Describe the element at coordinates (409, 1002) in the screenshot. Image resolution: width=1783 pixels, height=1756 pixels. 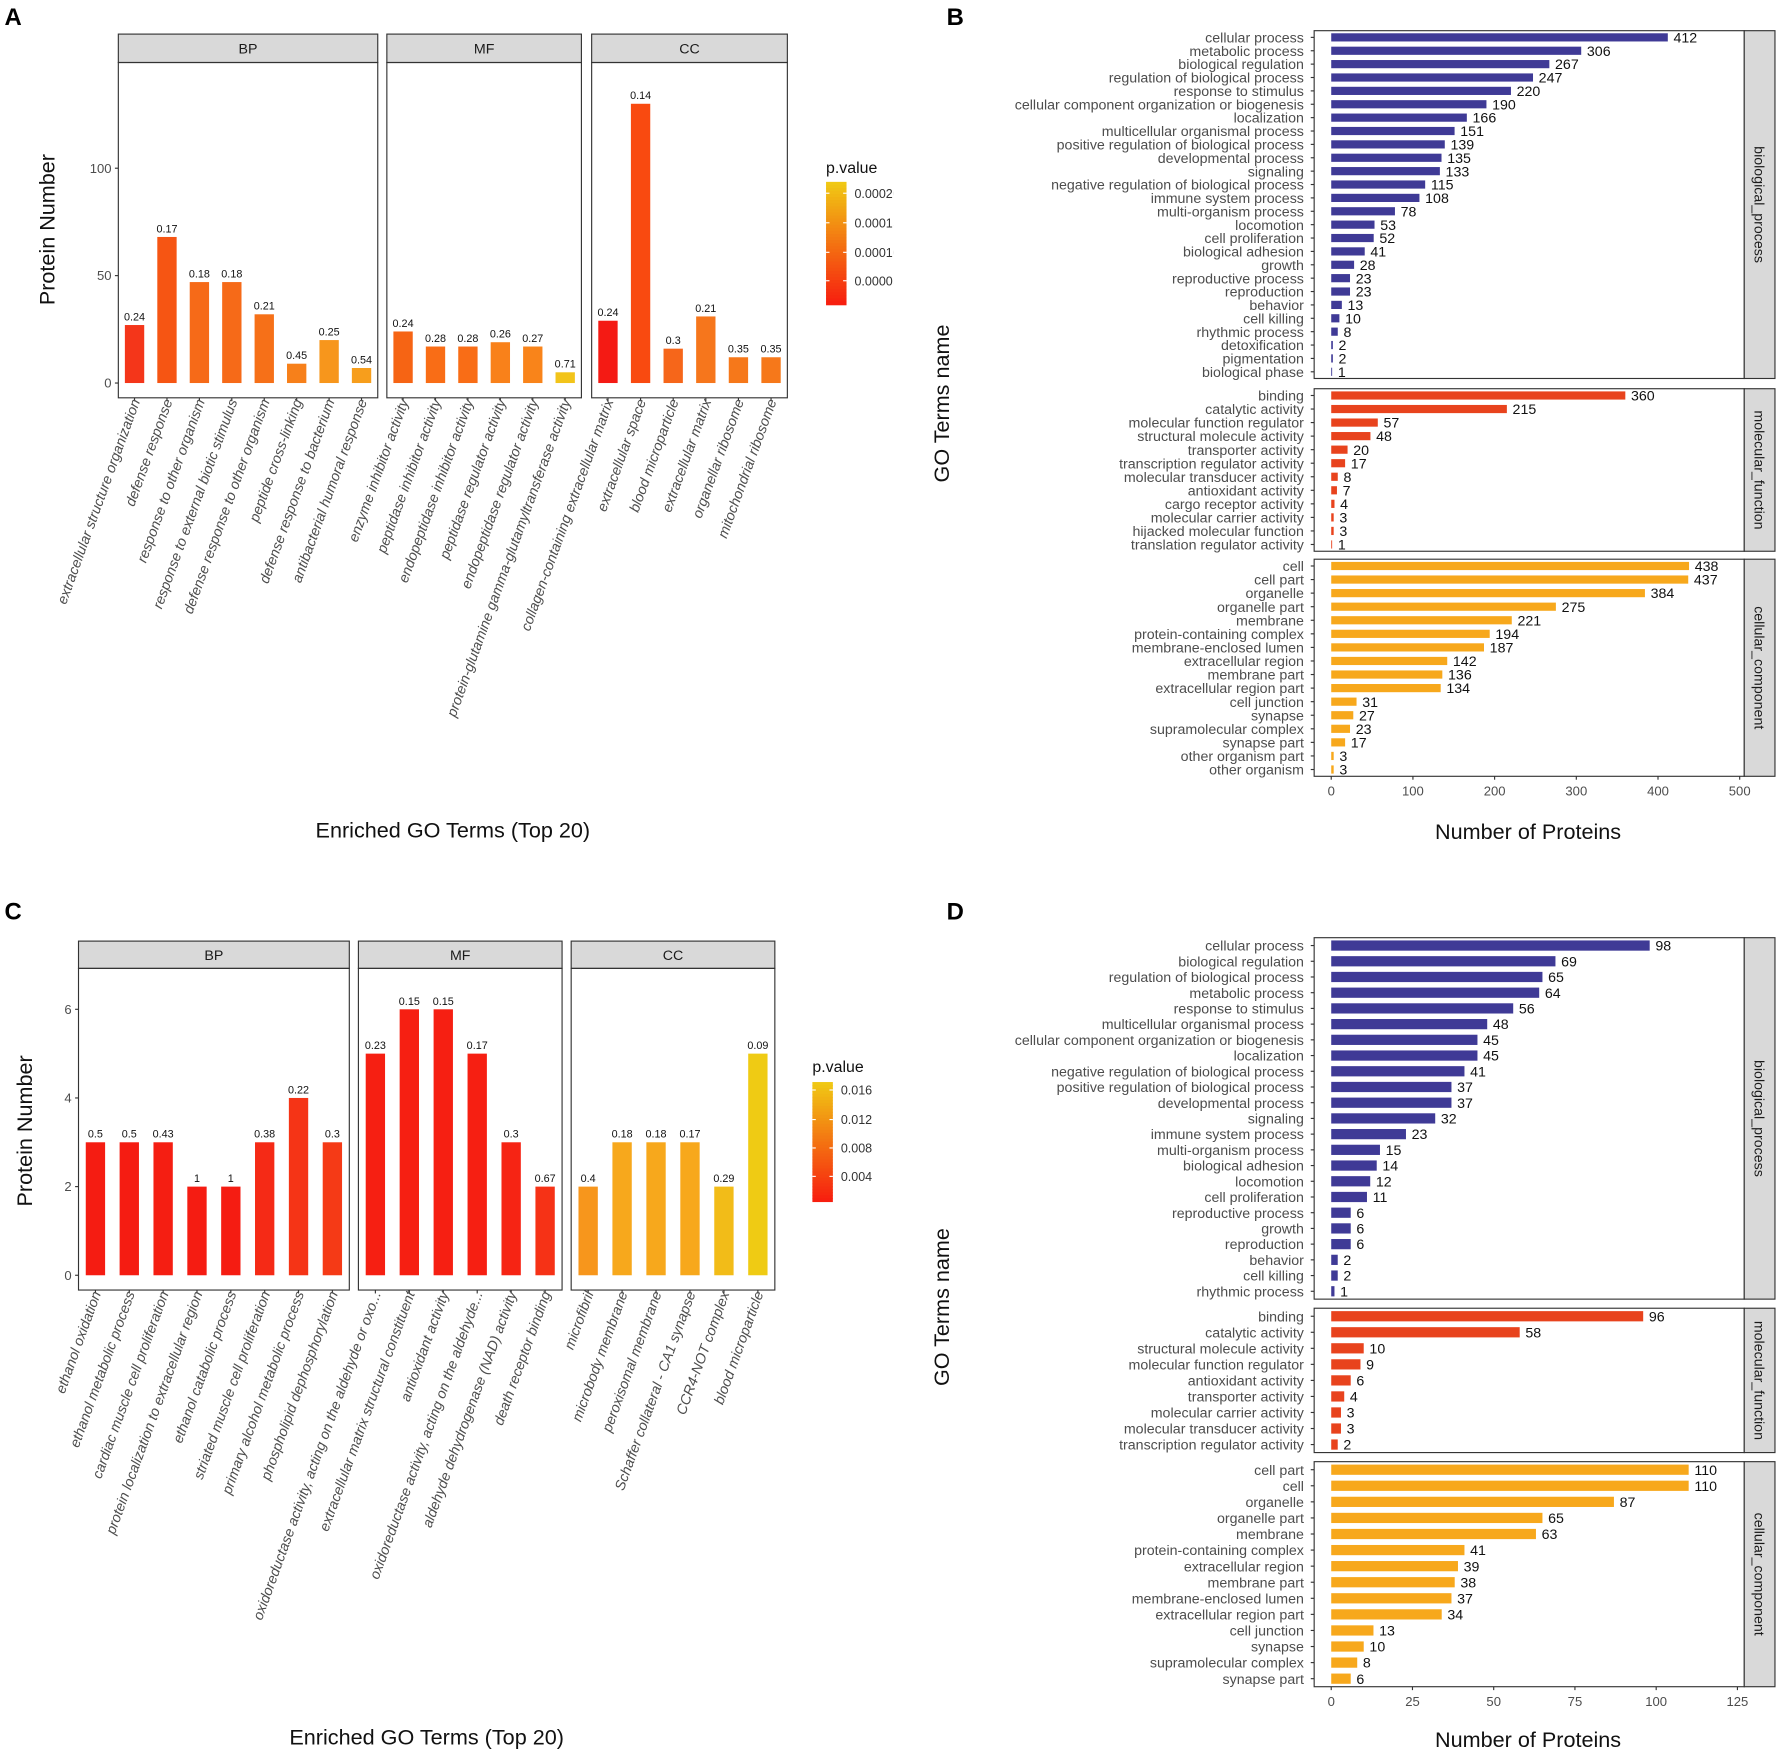
I see `bar-ratio-label: 0.15` at that location.